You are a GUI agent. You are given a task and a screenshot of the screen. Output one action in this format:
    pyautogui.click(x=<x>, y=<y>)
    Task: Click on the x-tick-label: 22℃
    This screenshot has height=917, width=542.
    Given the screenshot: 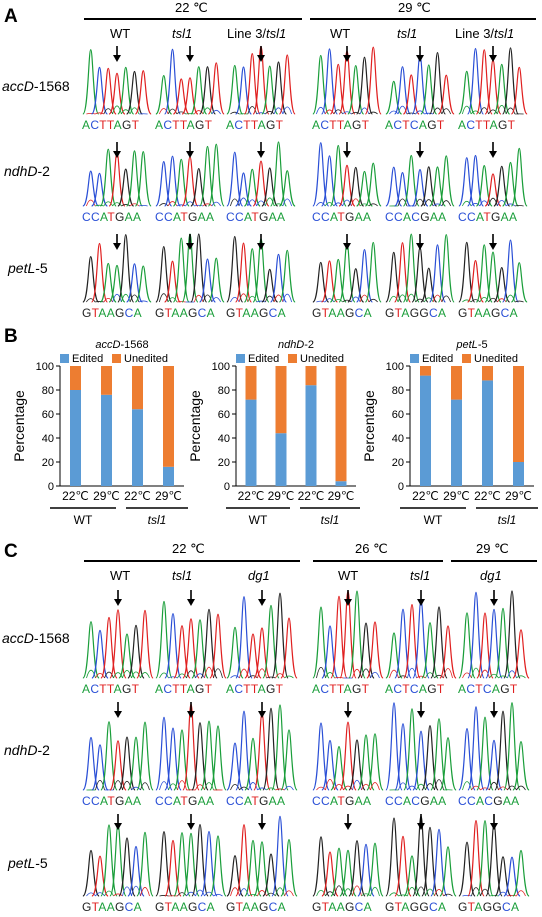 What is the action you would take?
    pyautogui.click(x=75, y=496)
    